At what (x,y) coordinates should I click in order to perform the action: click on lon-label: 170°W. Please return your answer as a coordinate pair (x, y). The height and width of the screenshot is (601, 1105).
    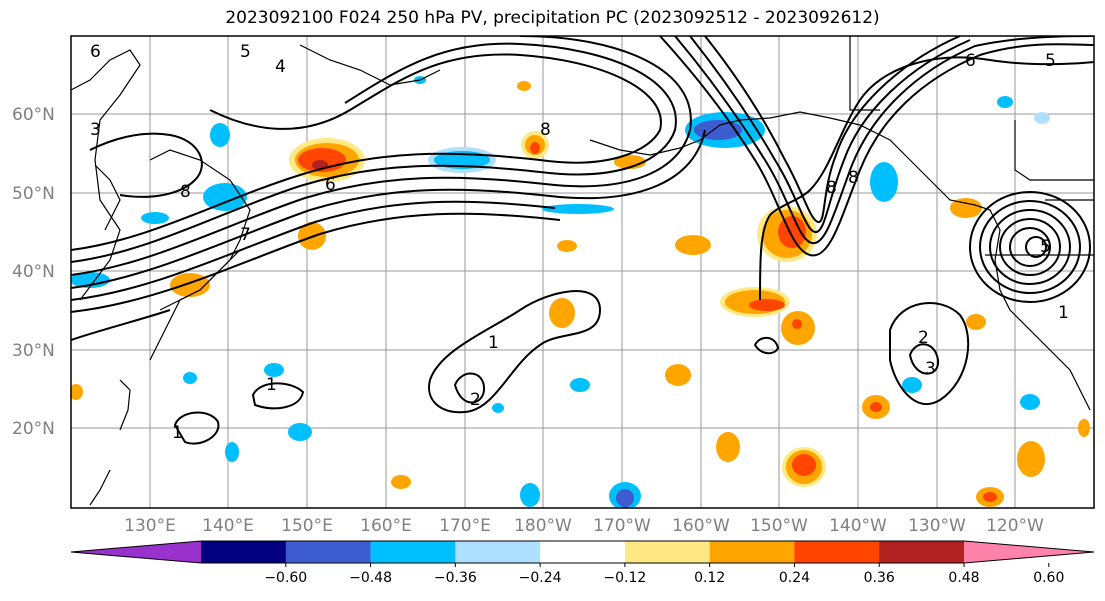
    Looking at the image, I should click on (622, 526).